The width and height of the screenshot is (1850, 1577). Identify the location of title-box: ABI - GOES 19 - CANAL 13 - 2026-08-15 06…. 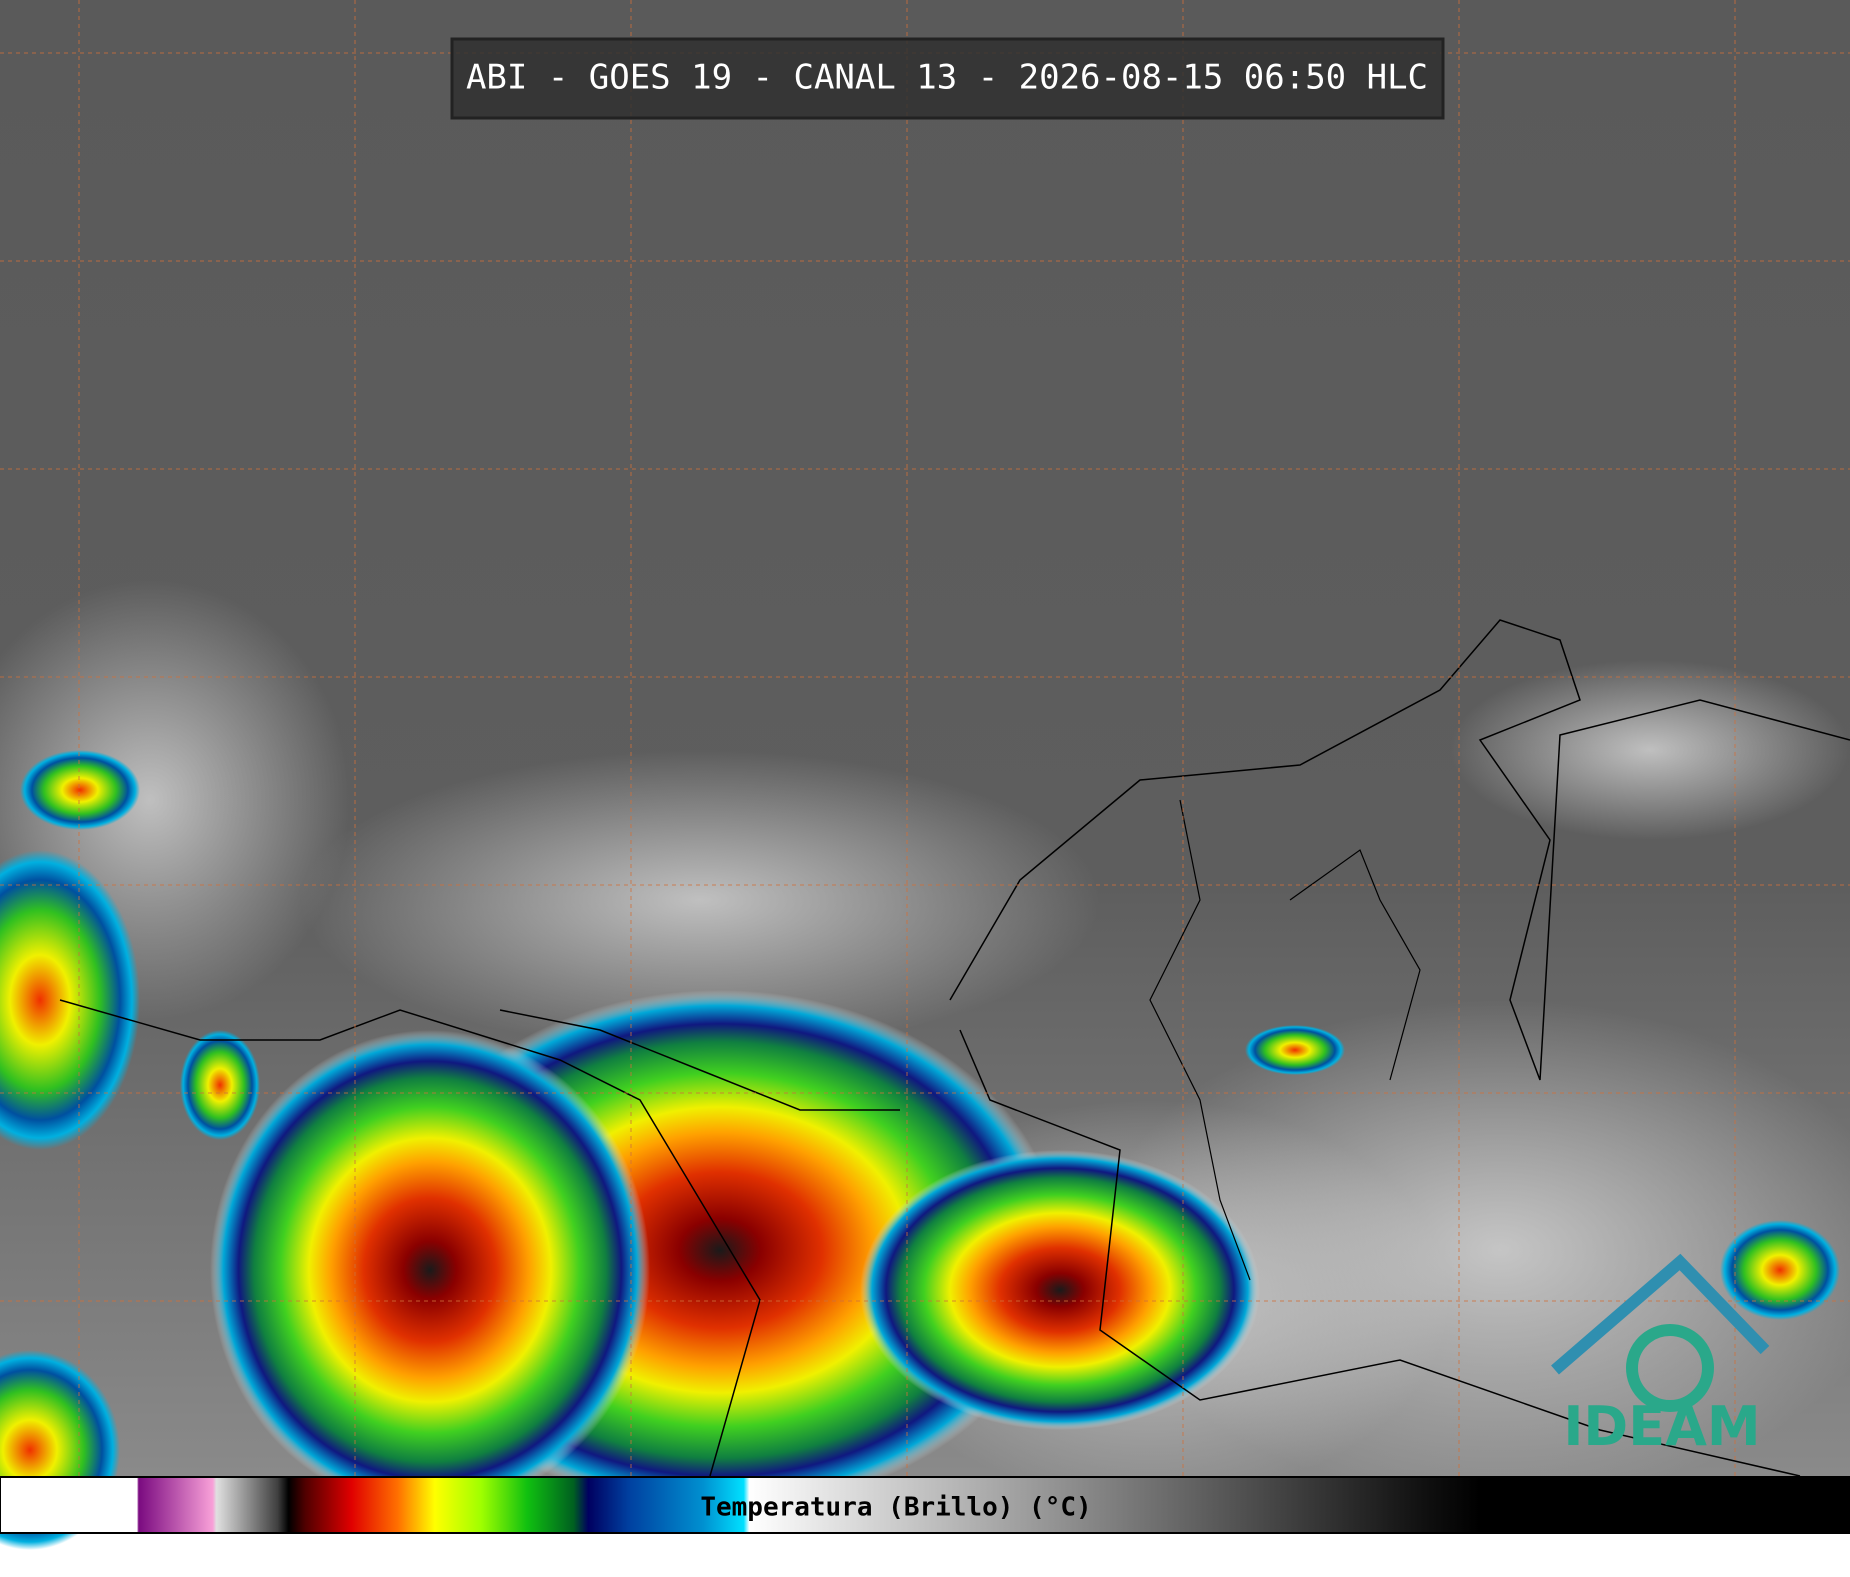
(947, 78).